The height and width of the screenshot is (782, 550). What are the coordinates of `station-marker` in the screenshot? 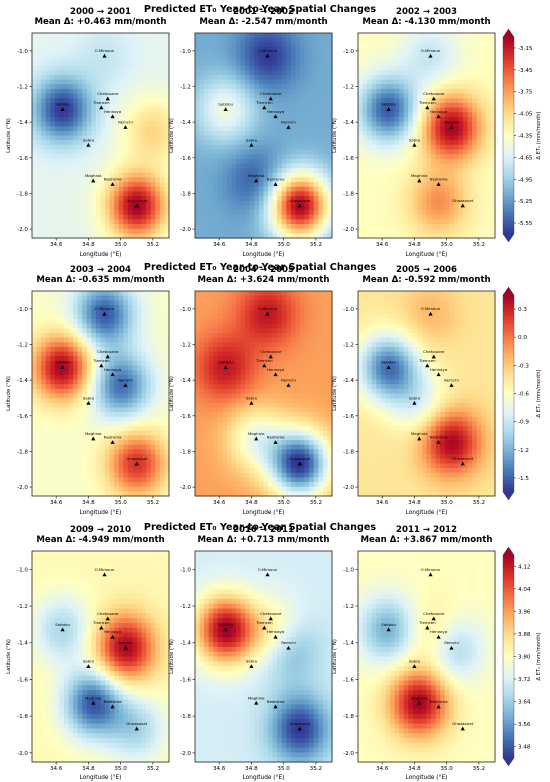 It's located at (270, 98).